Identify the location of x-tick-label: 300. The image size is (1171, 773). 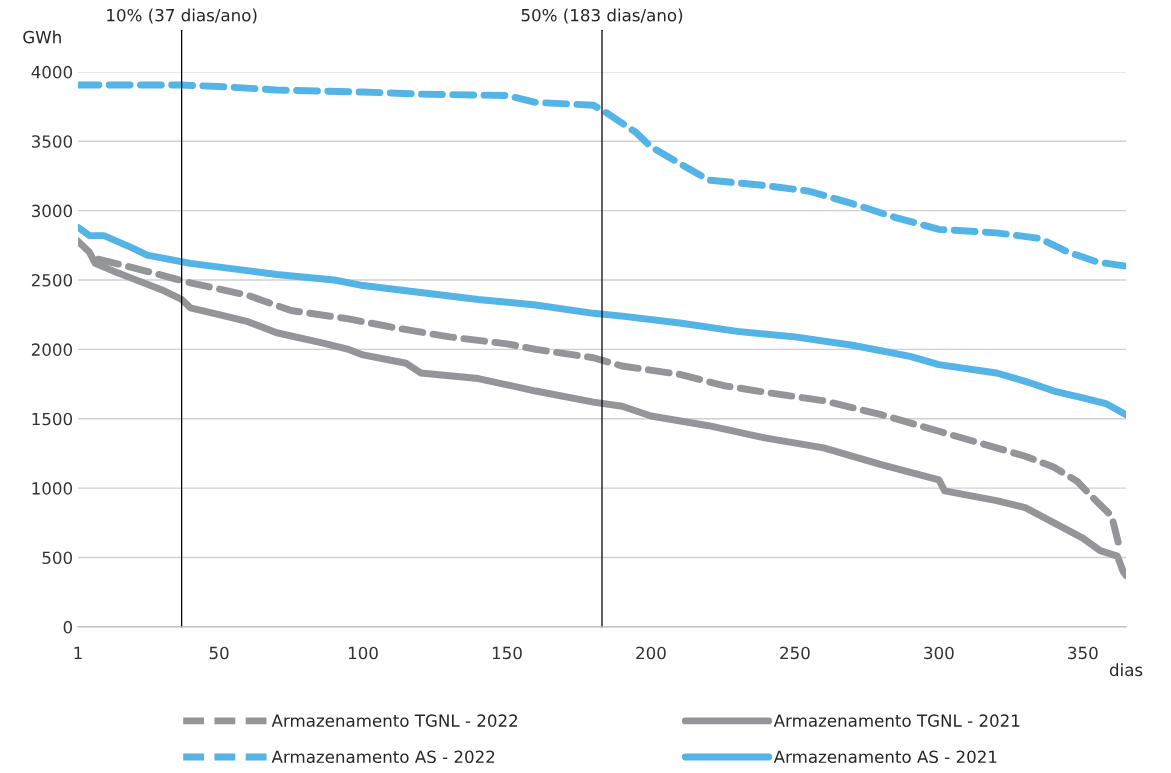
(939, 653).